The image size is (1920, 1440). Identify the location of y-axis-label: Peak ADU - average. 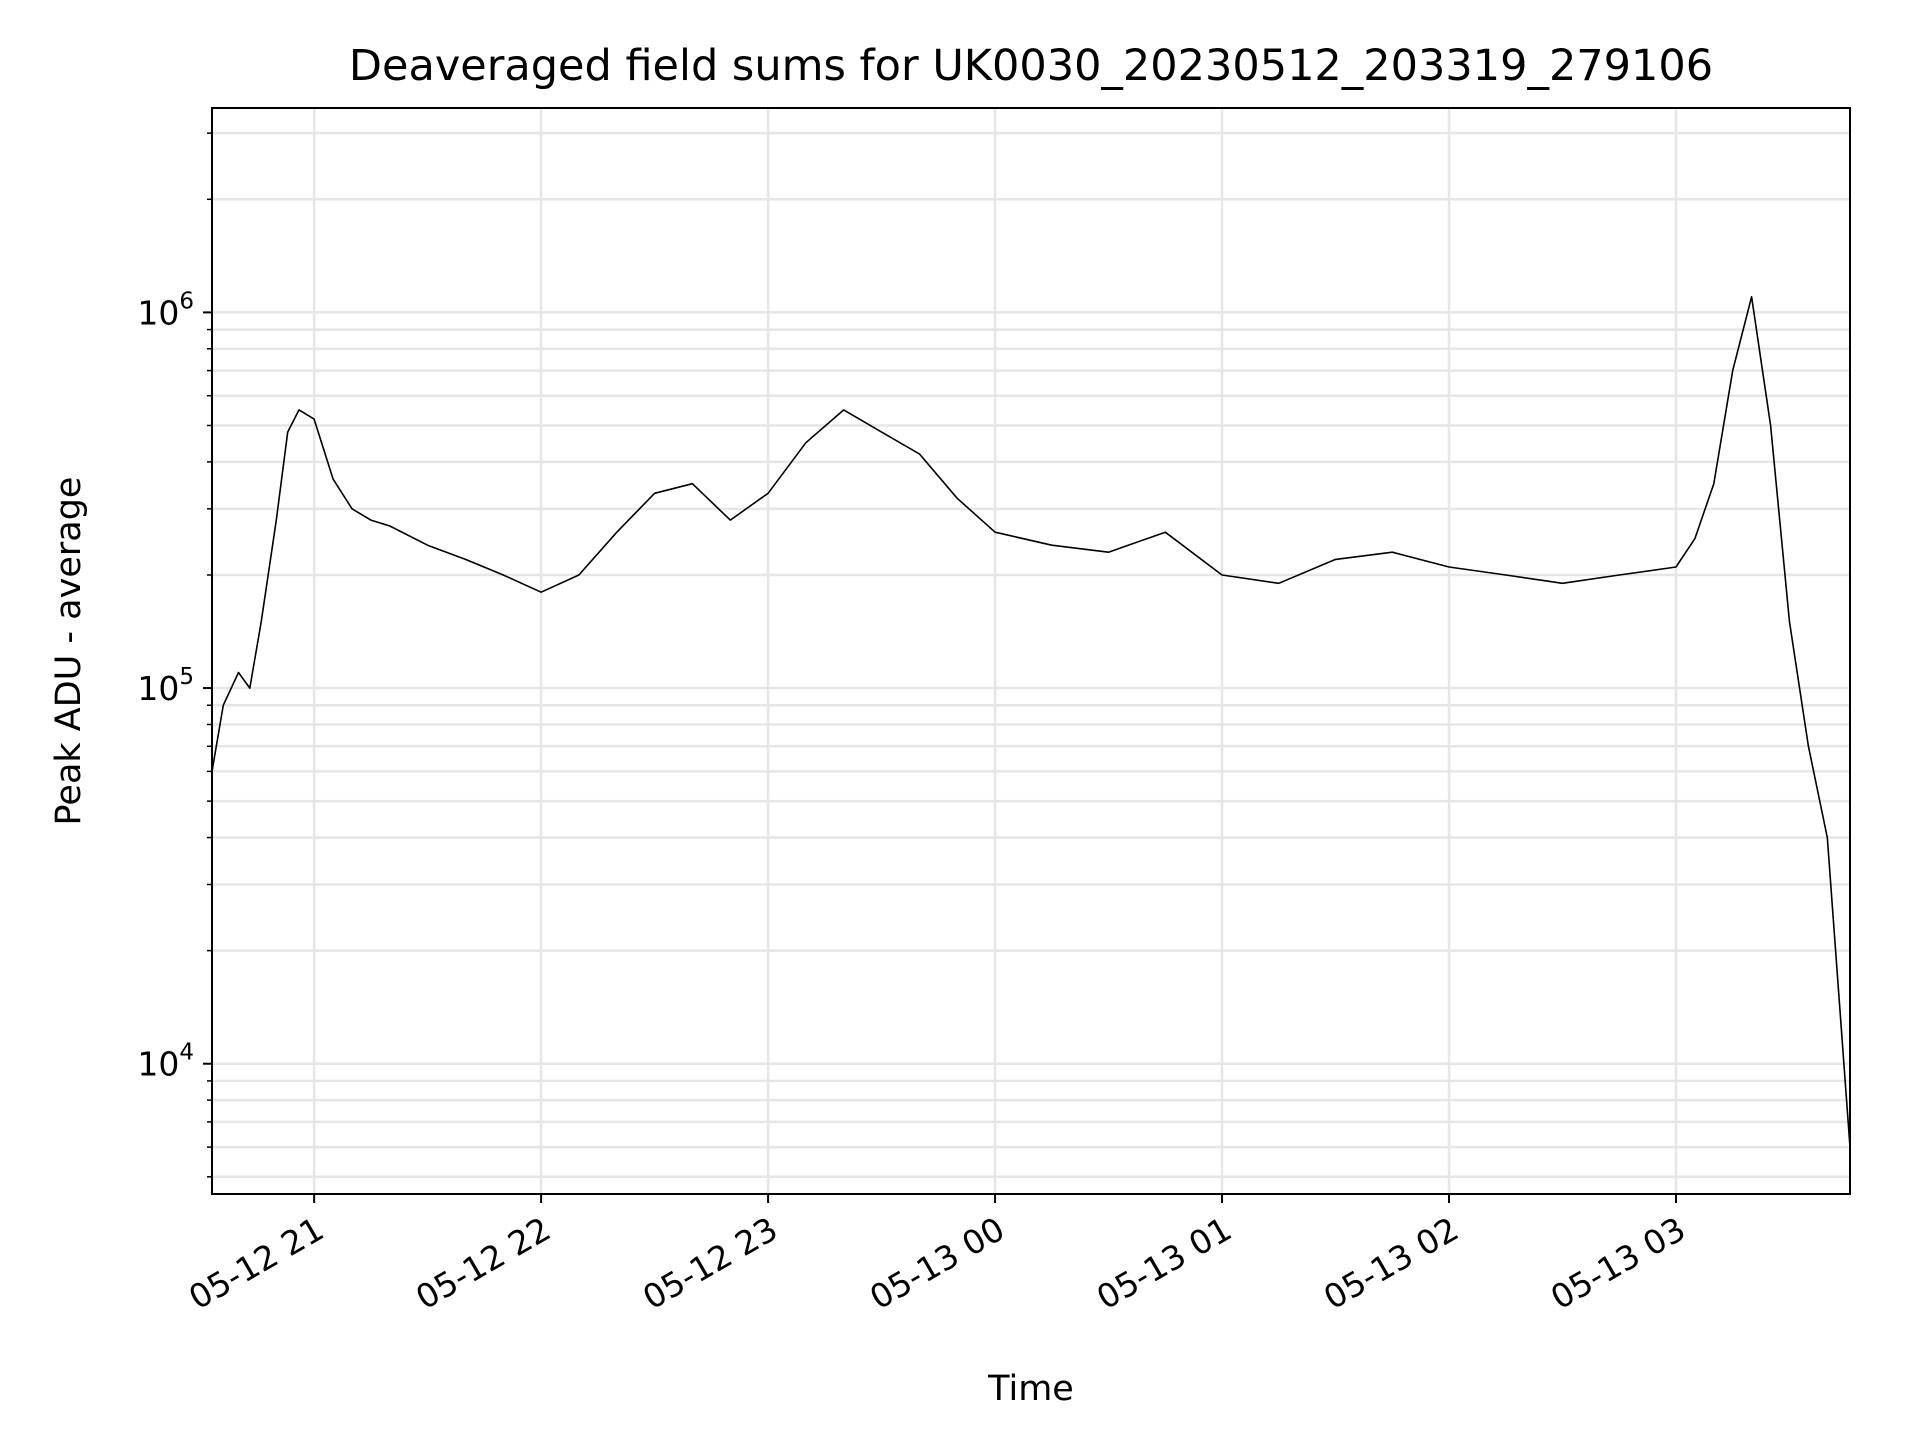
(69, 651).